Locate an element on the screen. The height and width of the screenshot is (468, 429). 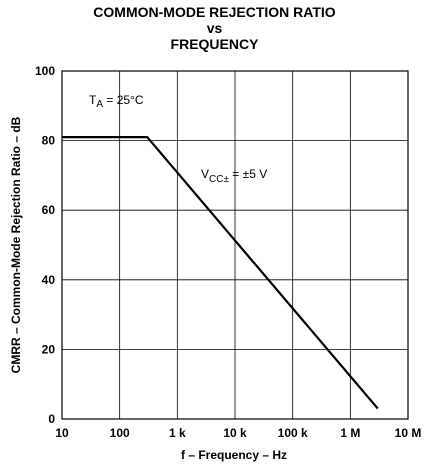
temperature-subscript: A is located at coordinates (99, 104).